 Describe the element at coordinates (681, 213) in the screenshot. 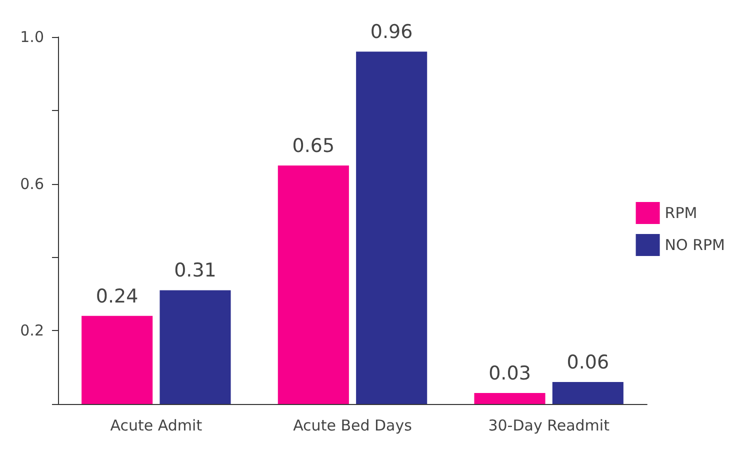

I see `legend-label: RPM` at that location.